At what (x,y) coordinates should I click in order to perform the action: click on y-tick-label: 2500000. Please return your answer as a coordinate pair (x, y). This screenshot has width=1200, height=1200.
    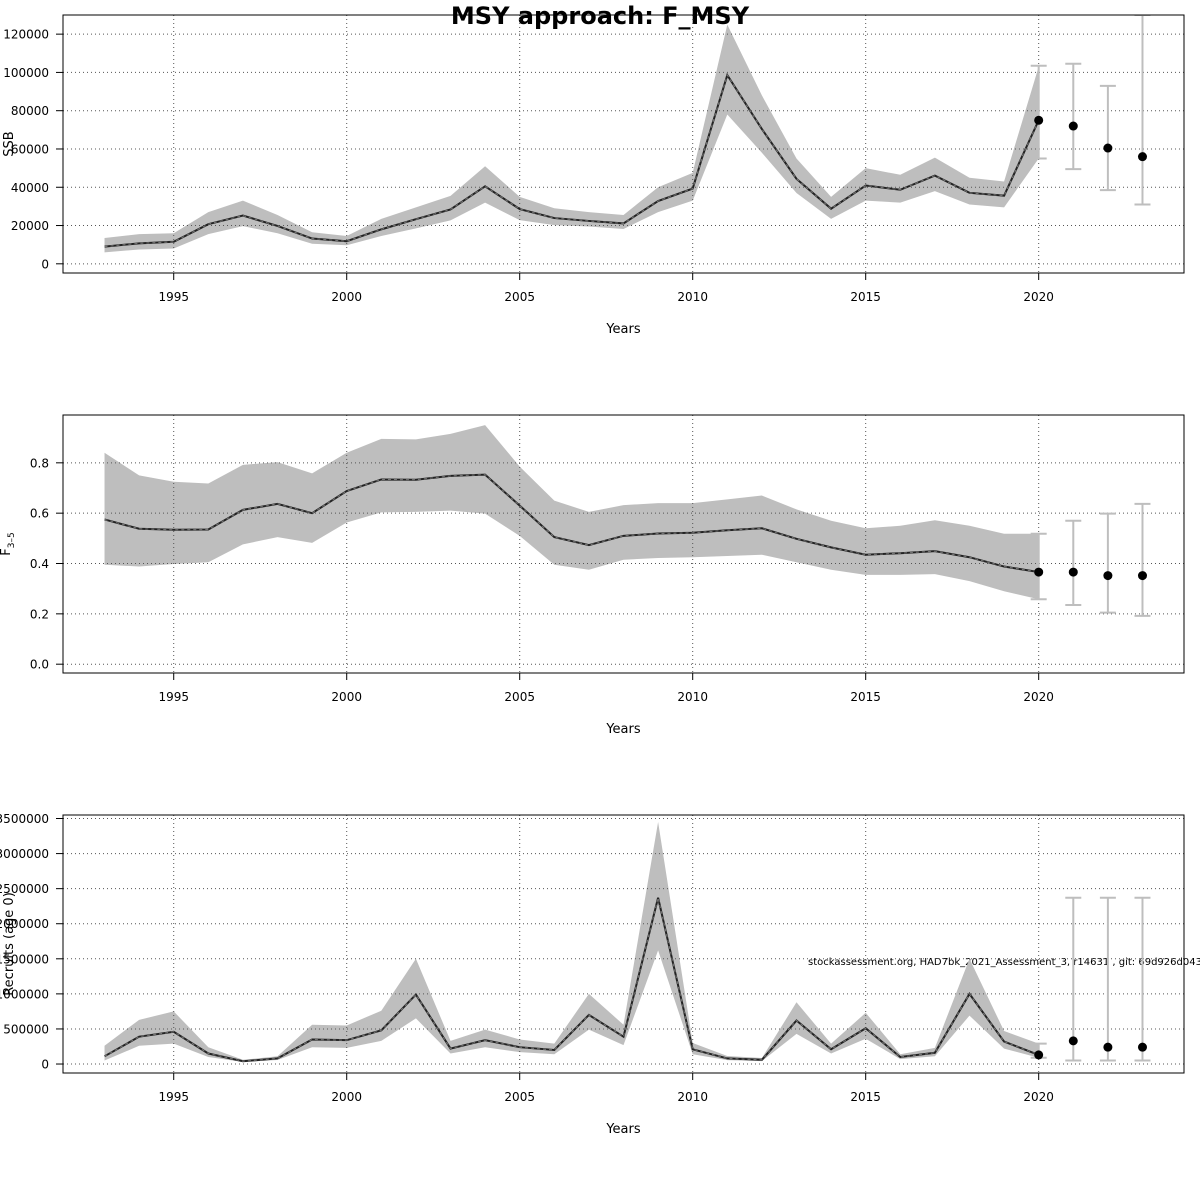
    Looking at the image, I should click on (24, 889).